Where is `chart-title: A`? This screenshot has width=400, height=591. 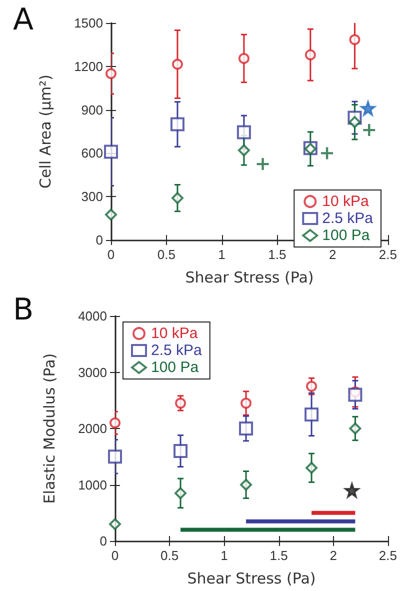
chart-title: A is located at coordinates (23, 20).